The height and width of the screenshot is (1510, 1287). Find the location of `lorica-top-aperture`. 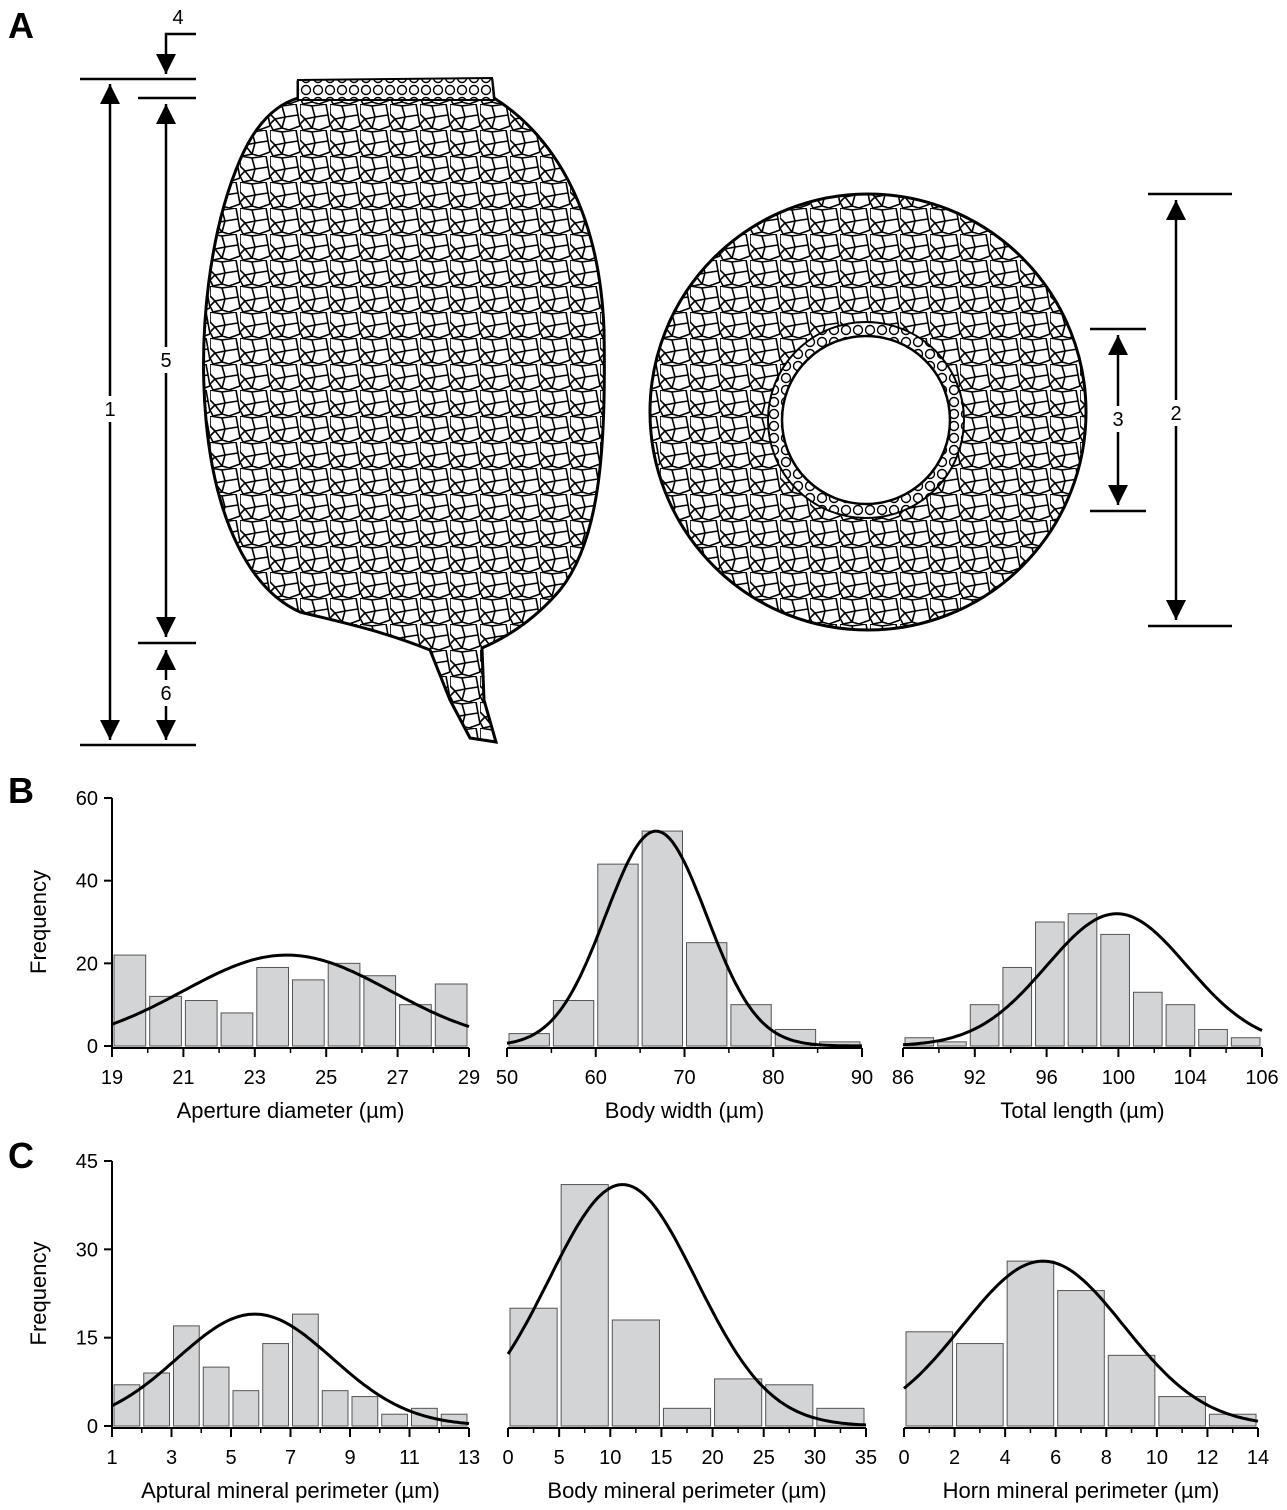

lorica-top-aperture is located at coordinates (866, 420).